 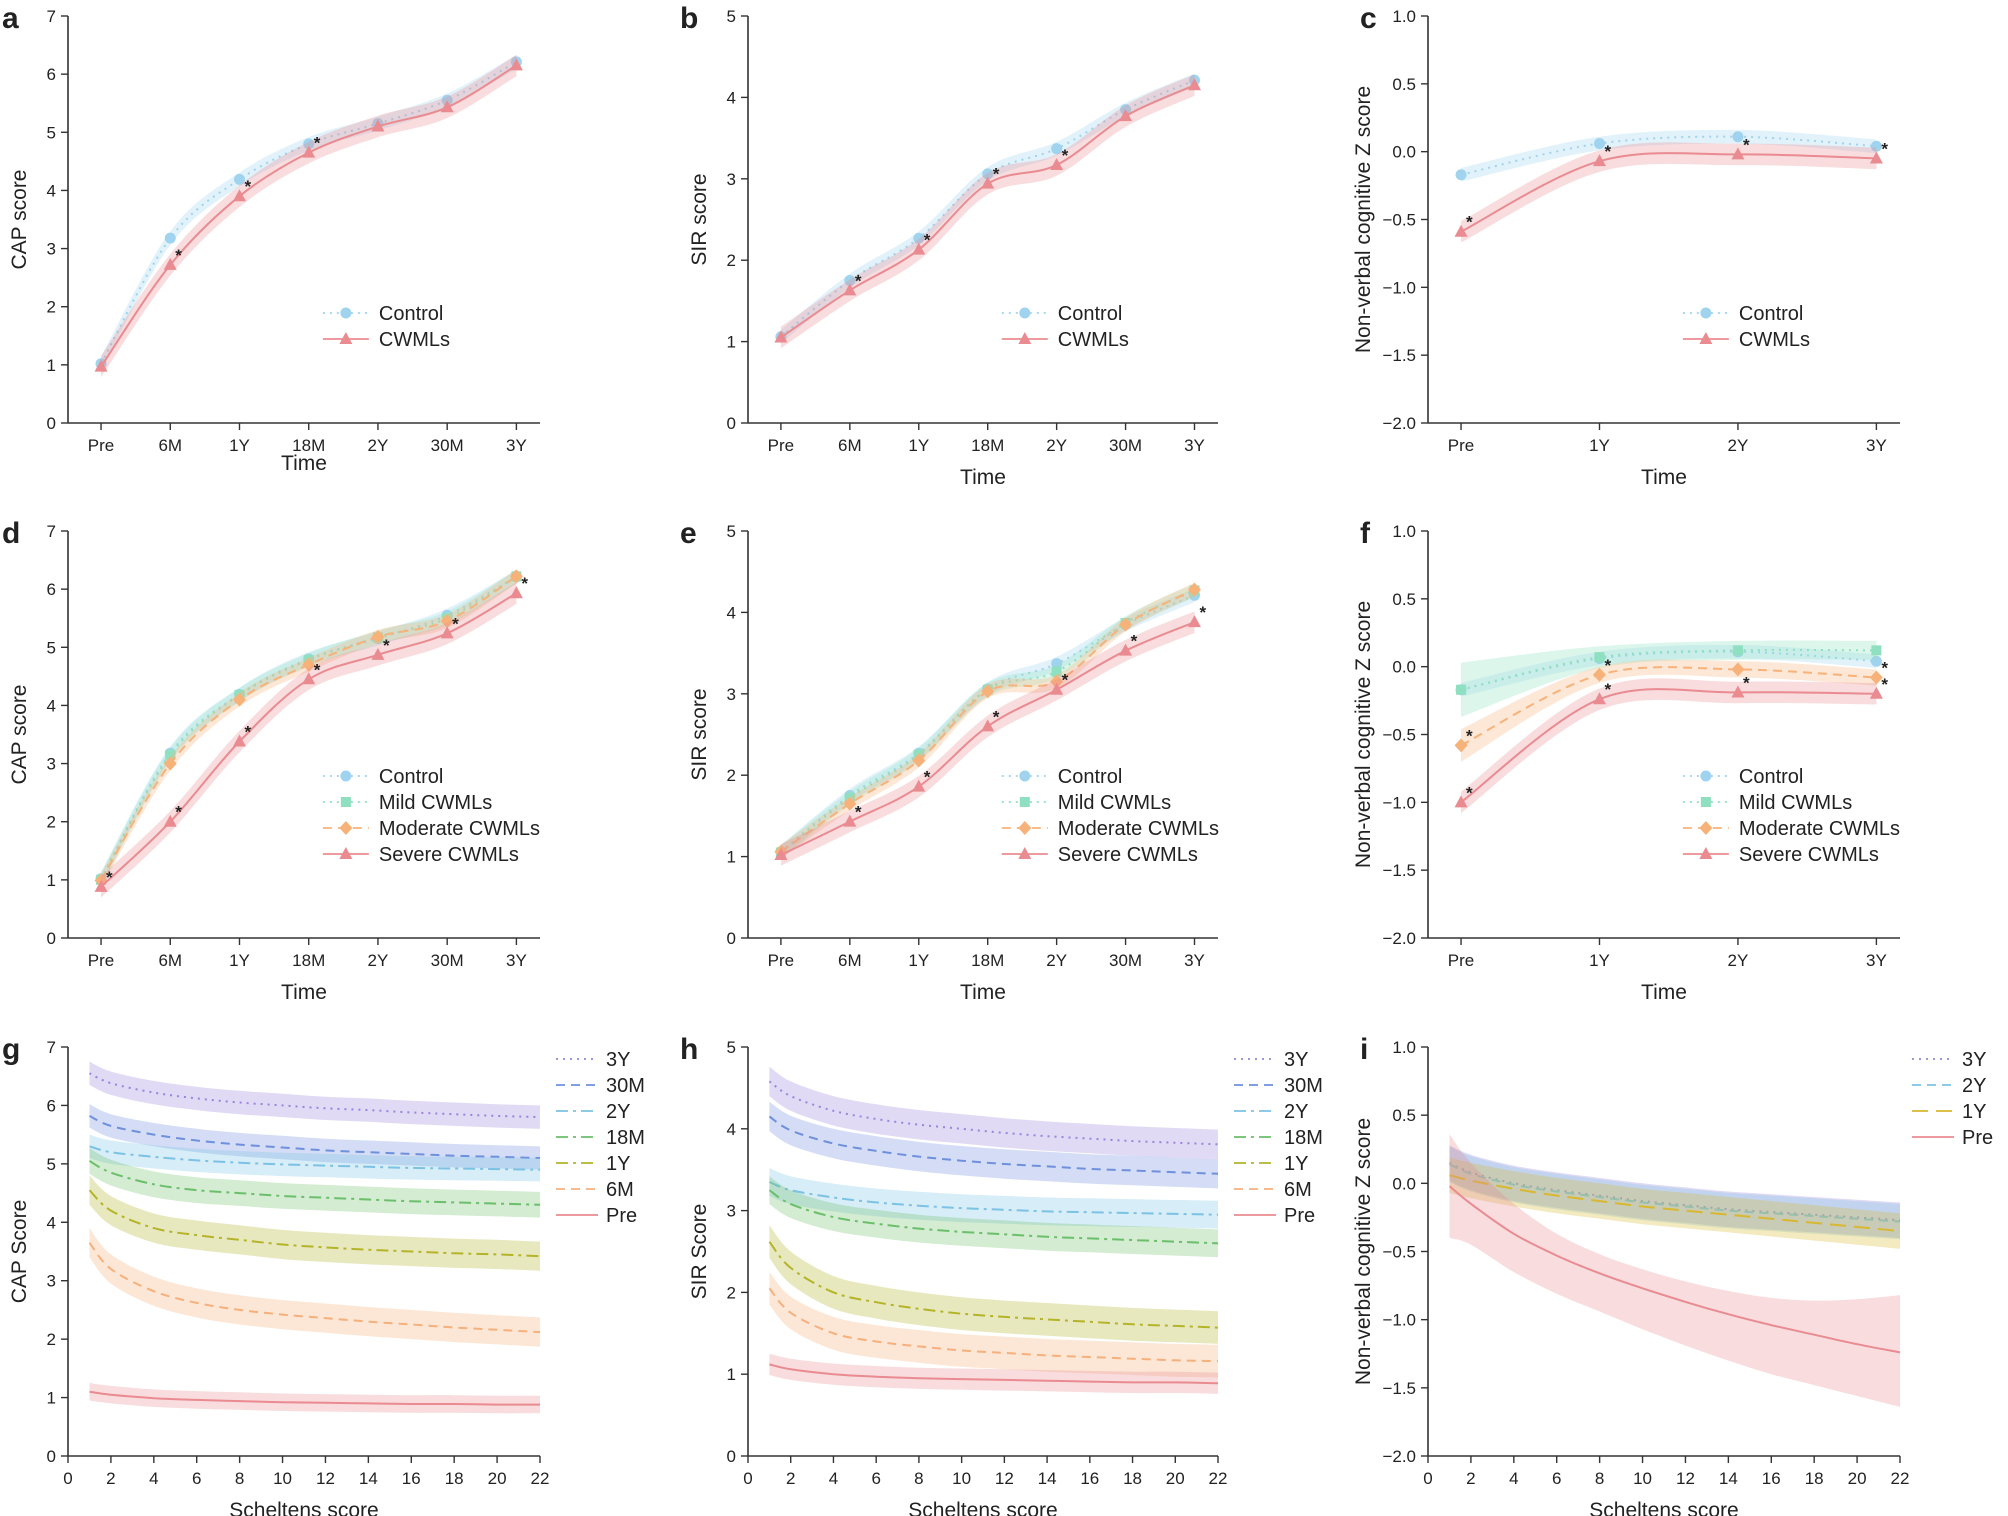 I want to click on legend-label: Mild CWMLs, so click(x=1795, y=803).